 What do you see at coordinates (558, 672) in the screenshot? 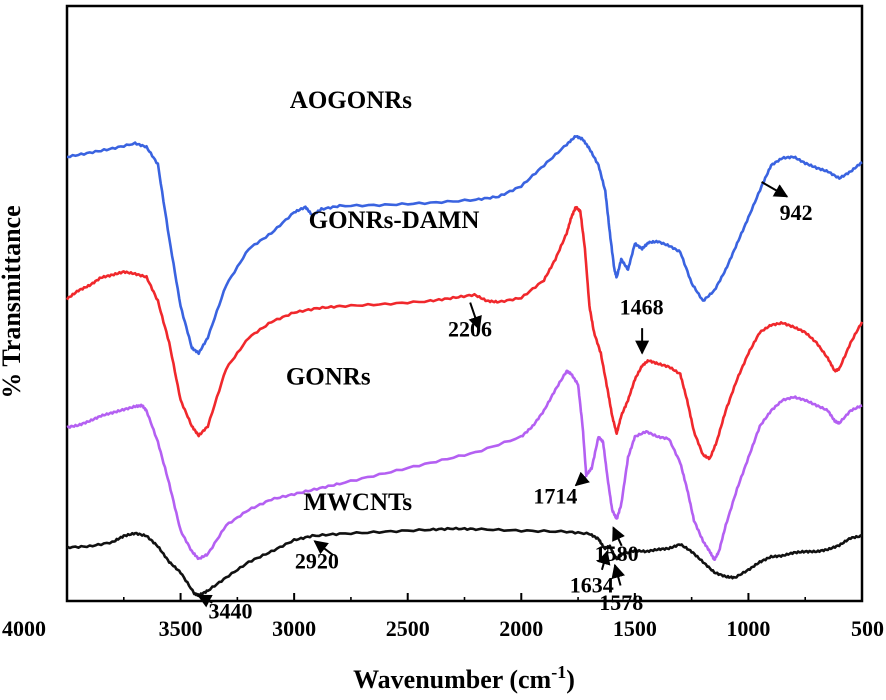
I see `x-axis-title-superscript: -1` at bounding box center [558, 672].